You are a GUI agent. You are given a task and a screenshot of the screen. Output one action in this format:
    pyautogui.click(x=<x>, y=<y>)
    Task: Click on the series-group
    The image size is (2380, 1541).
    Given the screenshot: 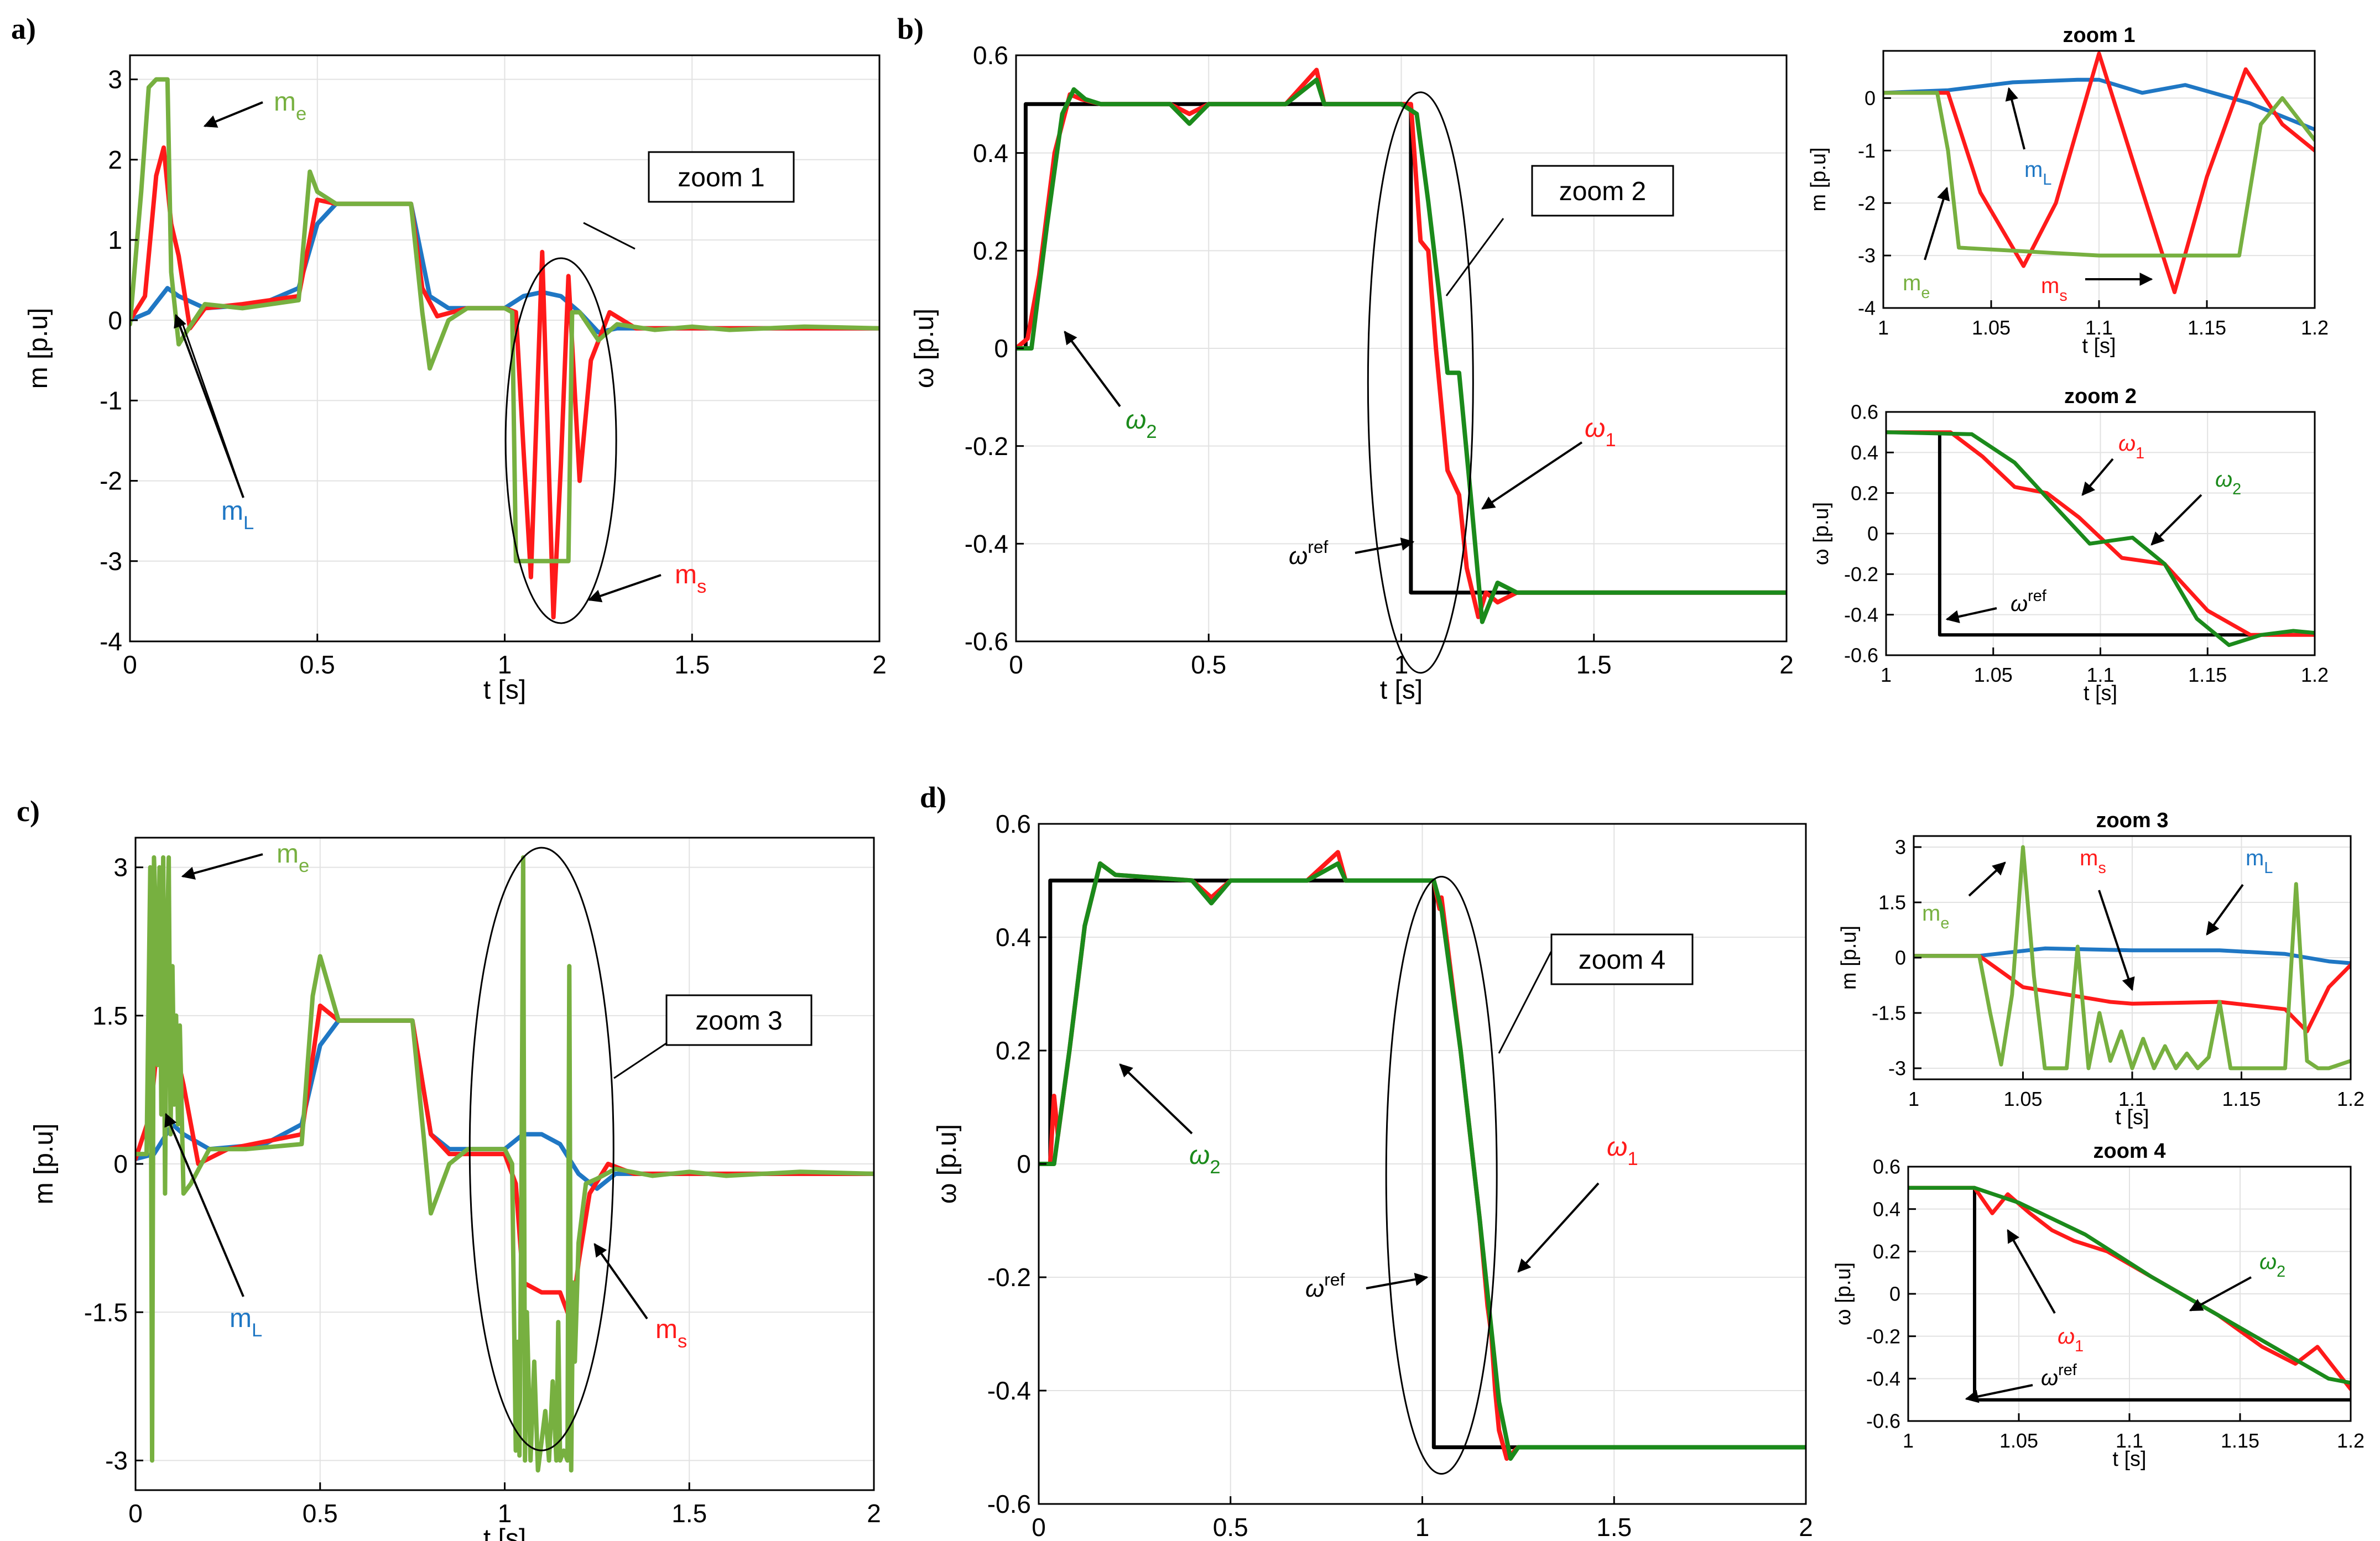 What is the action you would take?
    pyautogui.click(x=2132, y=957)
    